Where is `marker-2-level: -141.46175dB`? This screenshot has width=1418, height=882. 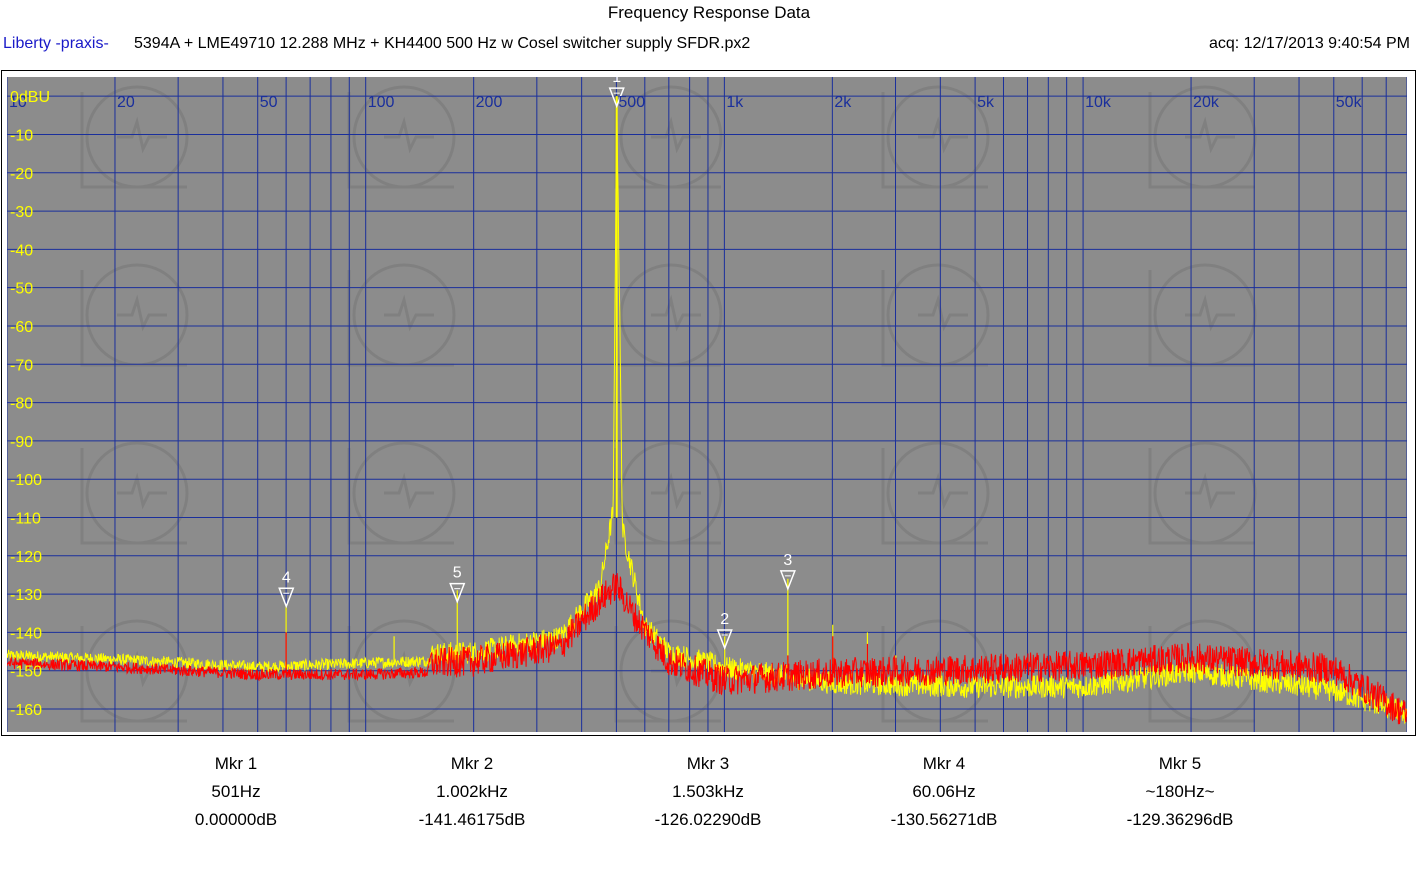 marker-2-level: -141.46175dB is located at coordinates (472, 819).